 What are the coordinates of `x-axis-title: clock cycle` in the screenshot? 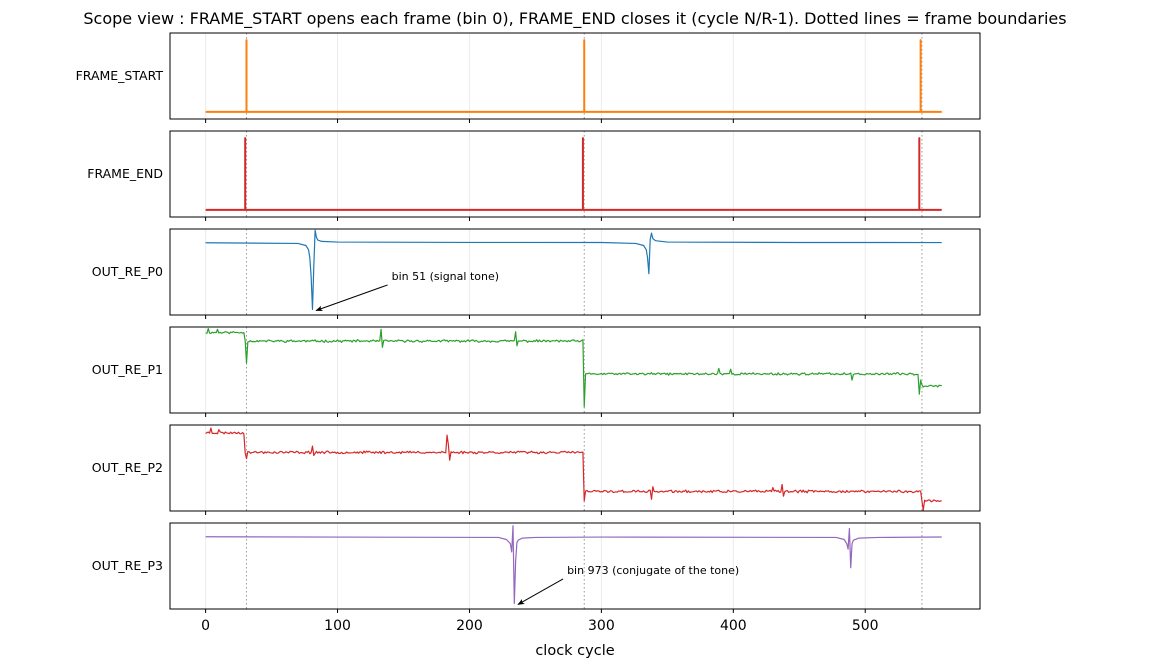 It's located at (574, 651).